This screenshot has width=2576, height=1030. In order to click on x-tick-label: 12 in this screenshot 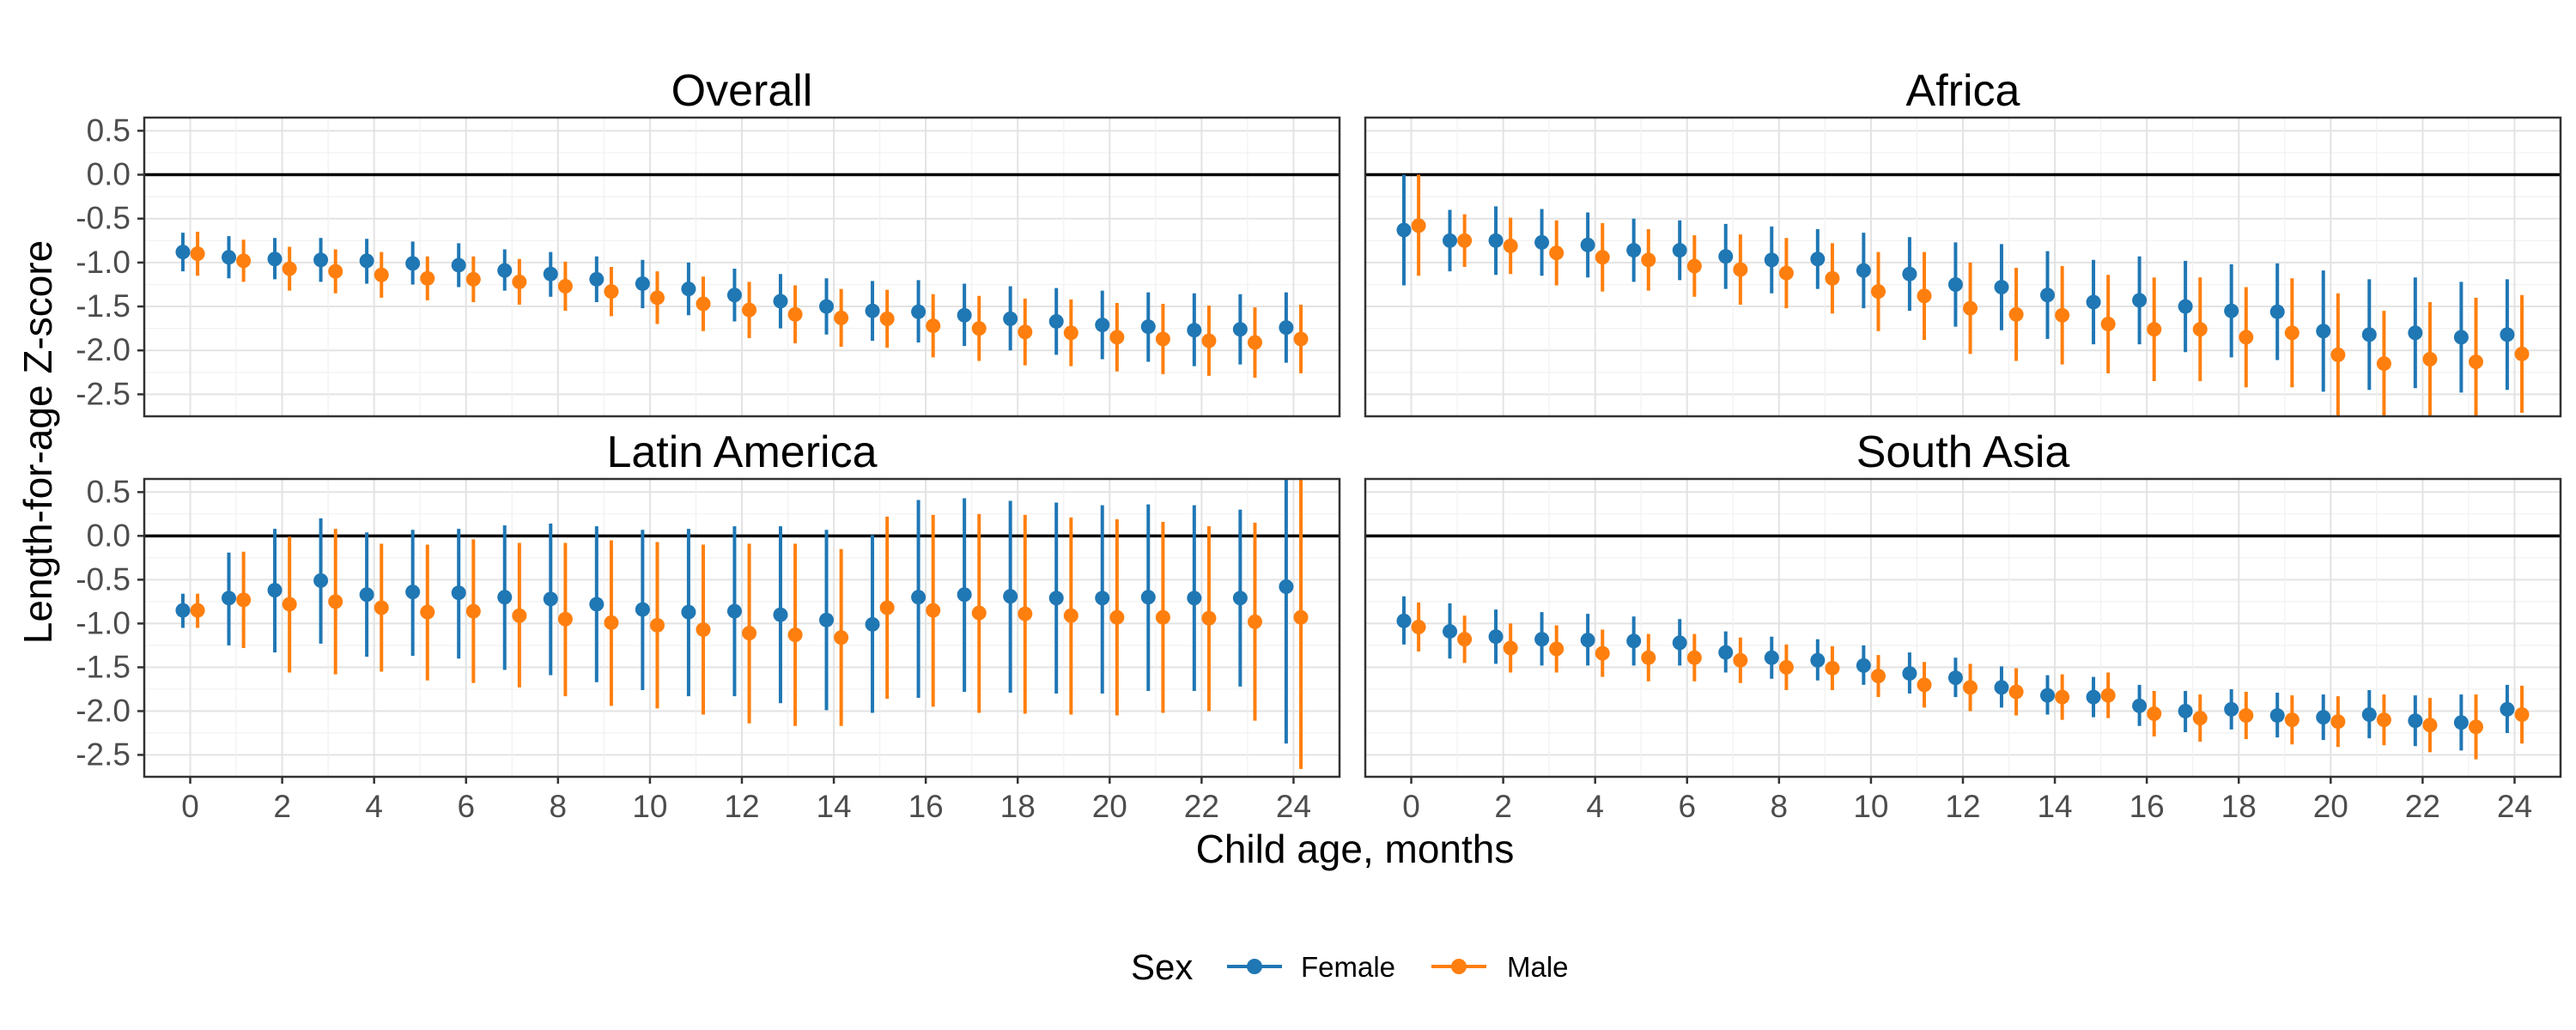, I will do `click(742, 806)`.